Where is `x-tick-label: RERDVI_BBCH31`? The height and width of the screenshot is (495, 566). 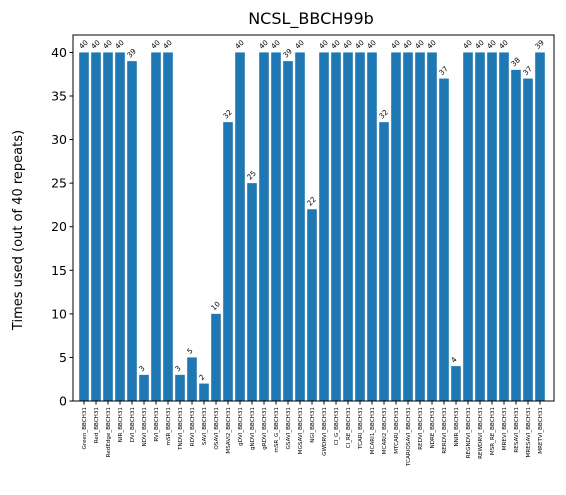
x-tick-label: RERDVI_BBCH31 is located at coordinates (445, 430).